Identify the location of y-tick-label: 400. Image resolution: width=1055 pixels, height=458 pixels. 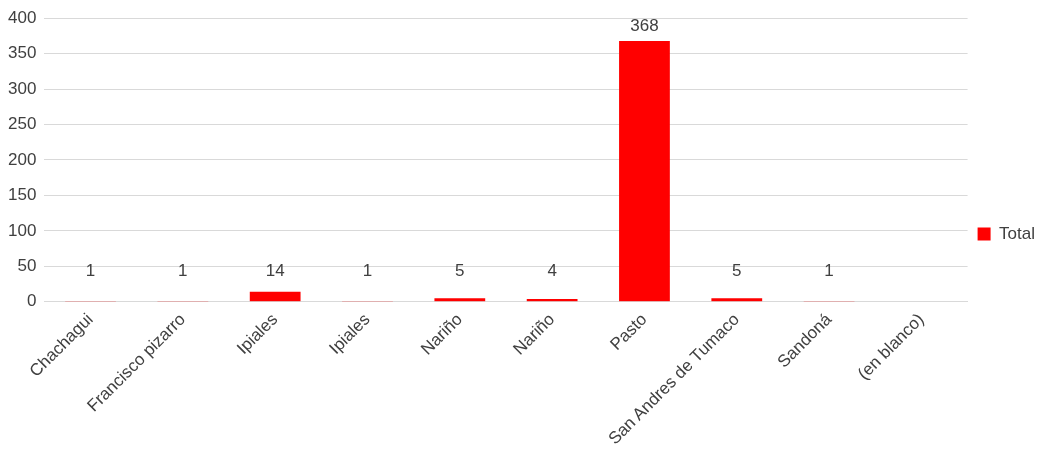
(22, 17).